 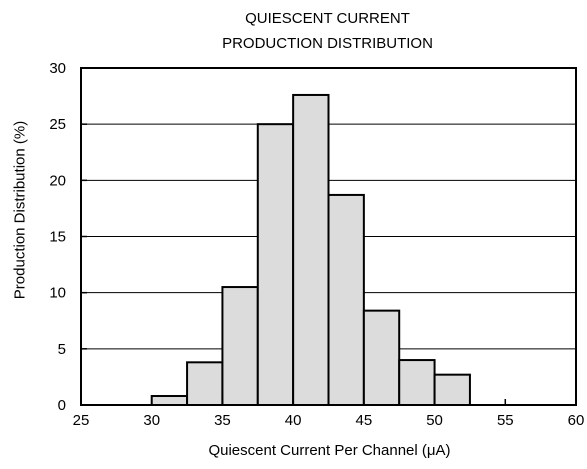 I want to click on chart-title-line-2: PRODUCTION DISTRIBUTION, so click(x=327, y=43).